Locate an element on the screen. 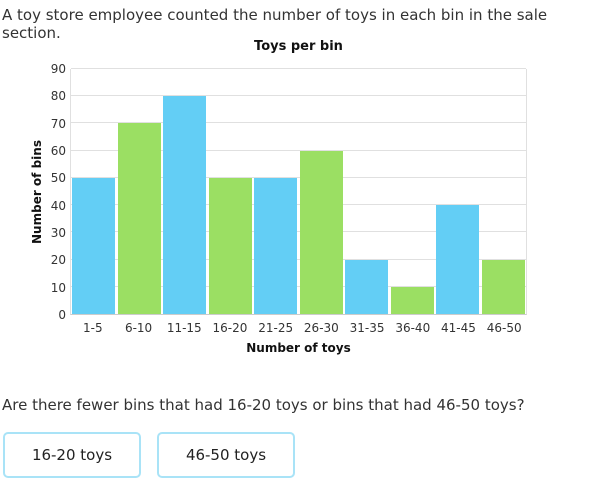 The width and height of the screenshot is (600, 482). x-tick-label-1-5: 1-5 is located at coordinates (93, 328).